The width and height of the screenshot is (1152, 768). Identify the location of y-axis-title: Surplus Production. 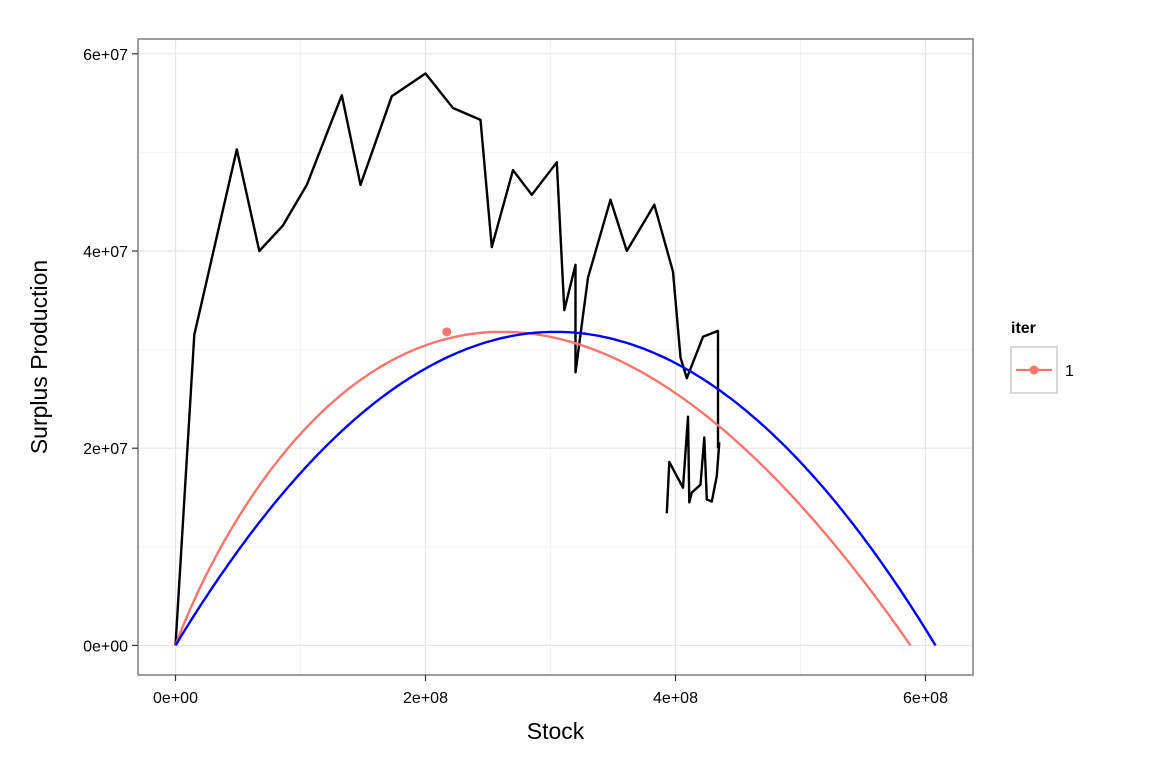
(39, 357).